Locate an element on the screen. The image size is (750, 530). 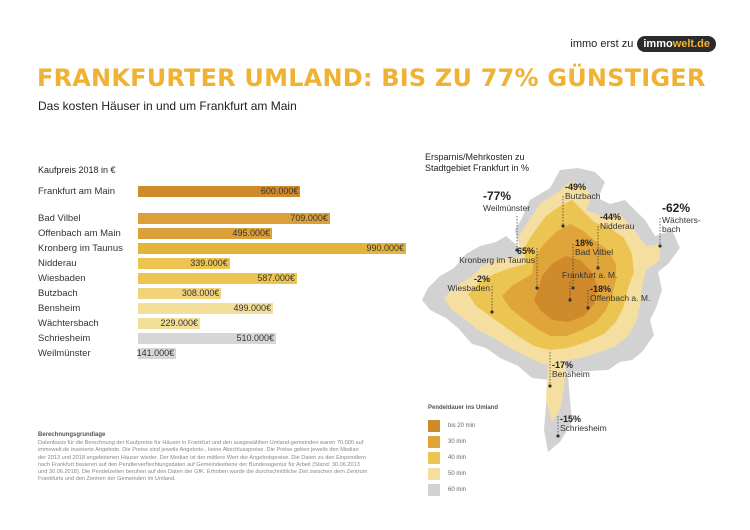
brand-badge-b: welt.de is located at coordinates (691, 44).